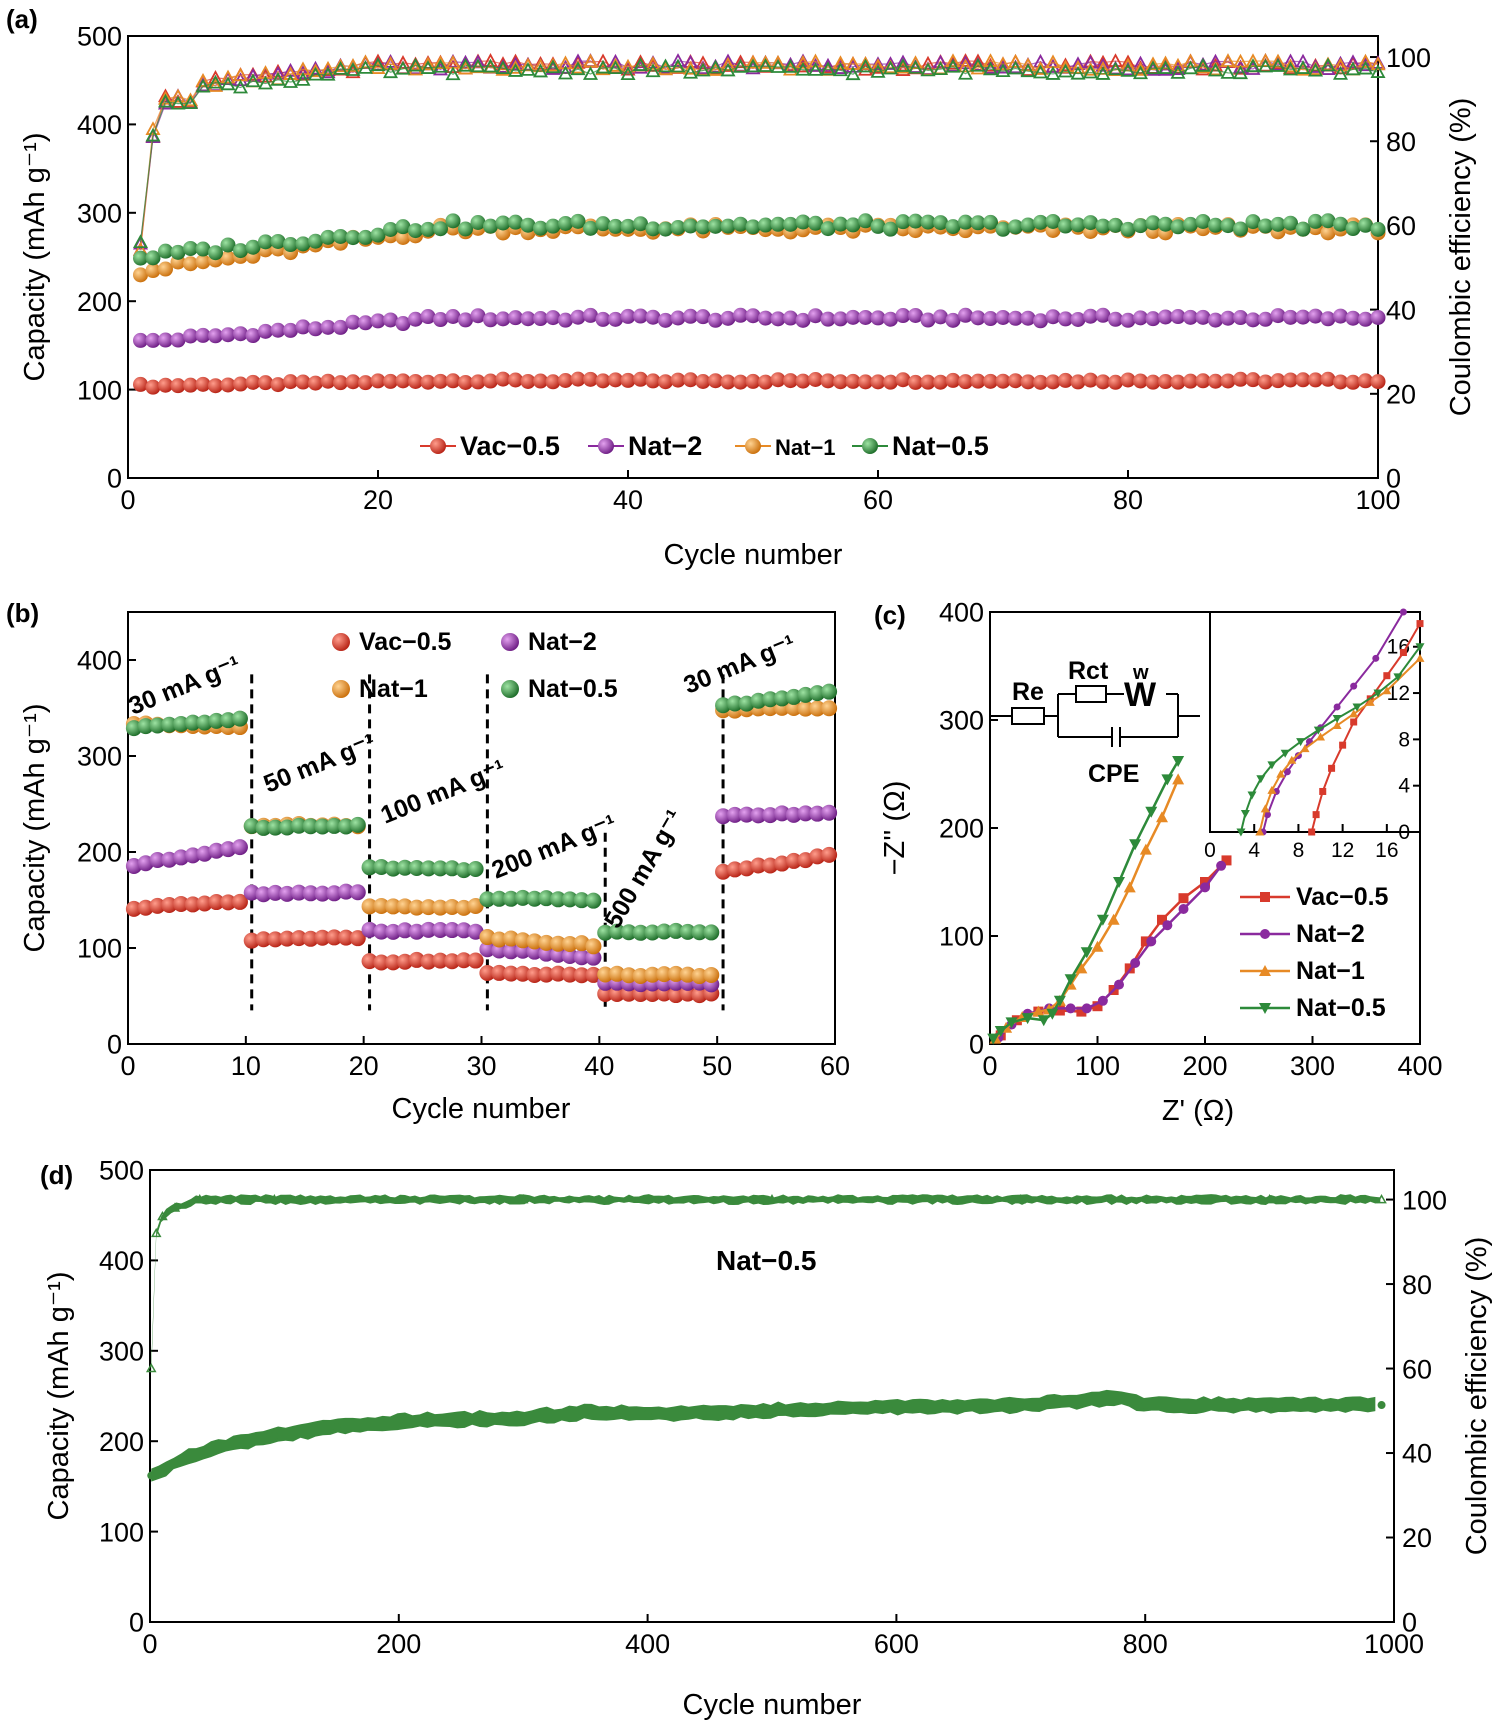 This screenshot has width=1498, height=1724. I want to click on inset-ytick-label-1: 4, so click(1404, 786).